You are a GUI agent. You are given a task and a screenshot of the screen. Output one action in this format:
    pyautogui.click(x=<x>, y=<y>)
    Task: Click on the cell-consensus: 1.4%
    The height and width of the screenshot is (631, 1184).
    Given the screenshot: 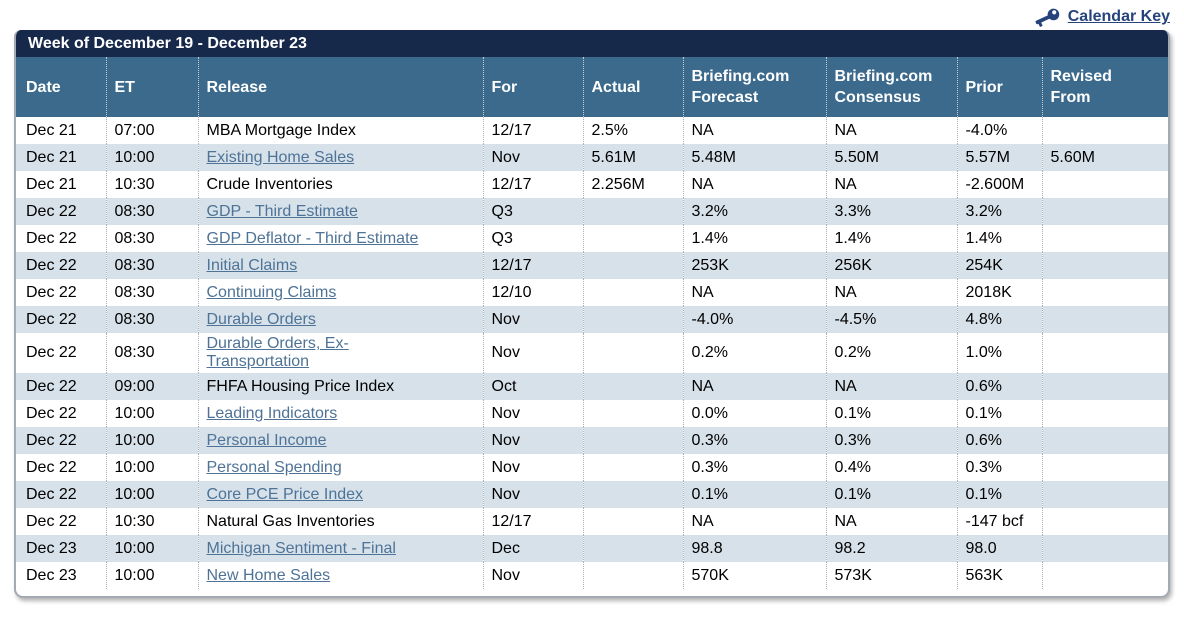 What is the action you would take?
    pyautogui.click(x=891, y=238)
    